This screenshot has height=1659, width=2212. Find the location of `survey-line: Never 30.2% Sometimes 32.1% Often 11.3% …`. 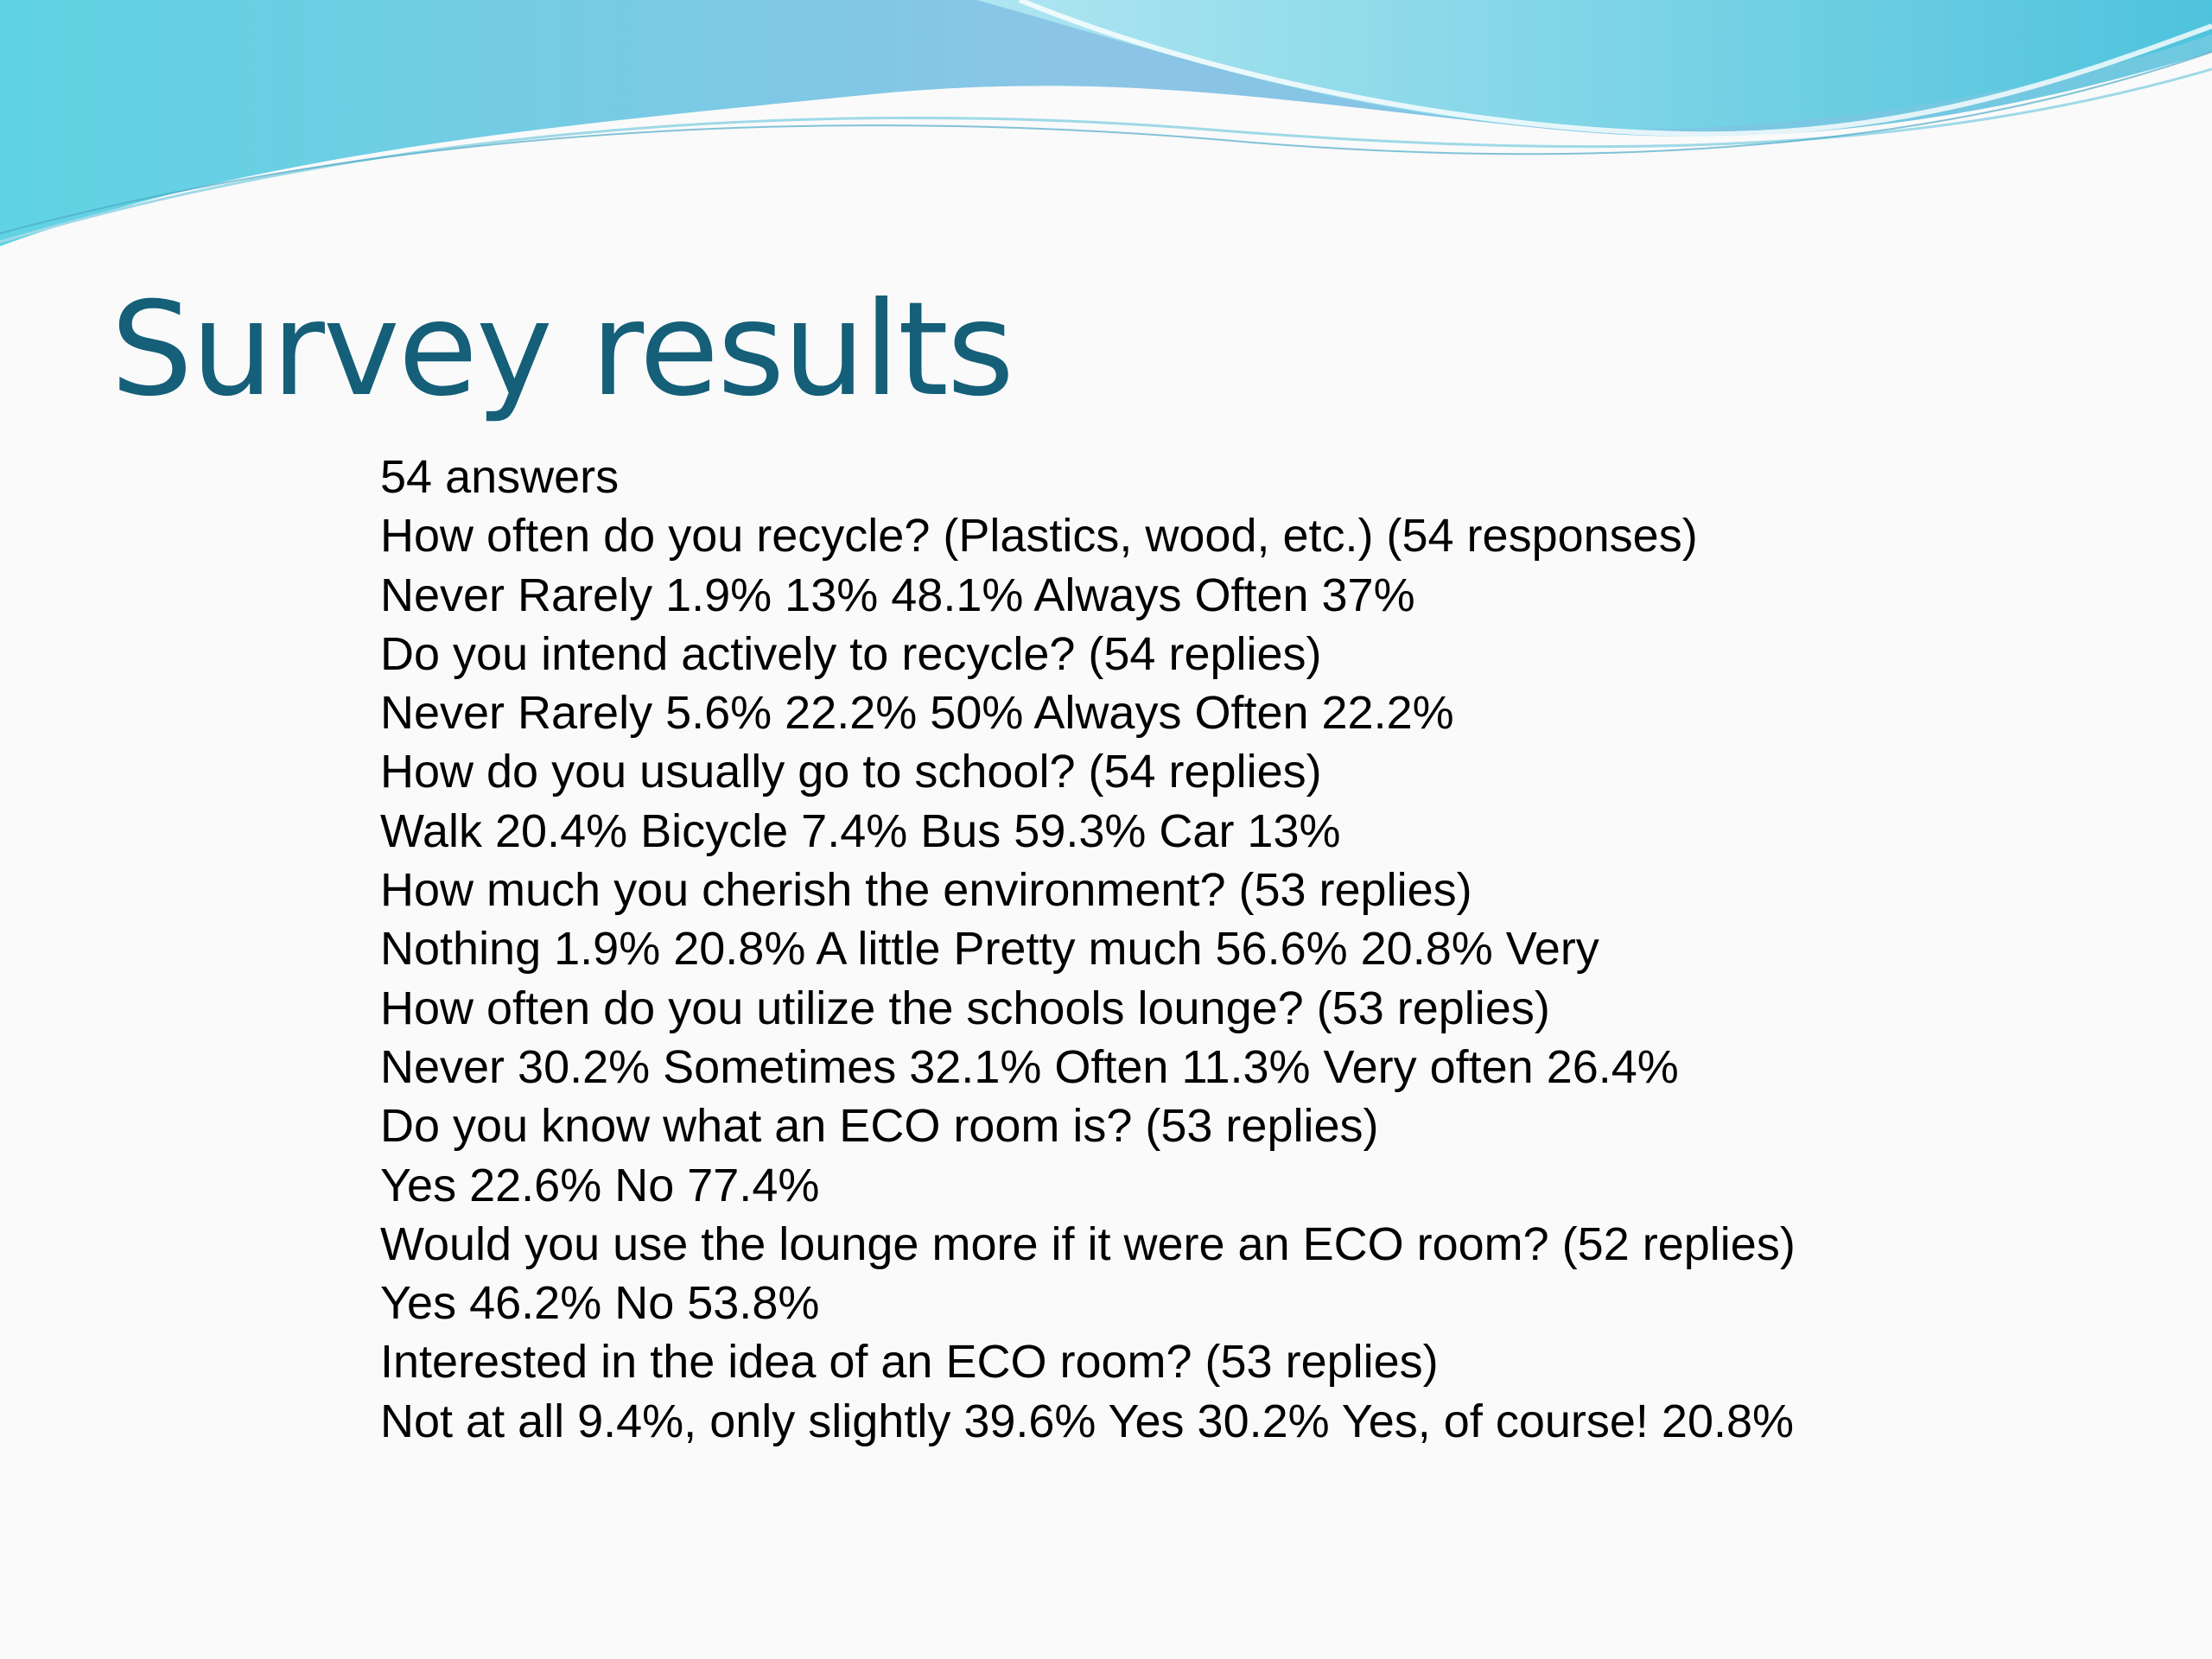

survey-line: Never 30.2% Sometimes 32.1% Often 11.3% … is located at coordinates (1029, 1066).